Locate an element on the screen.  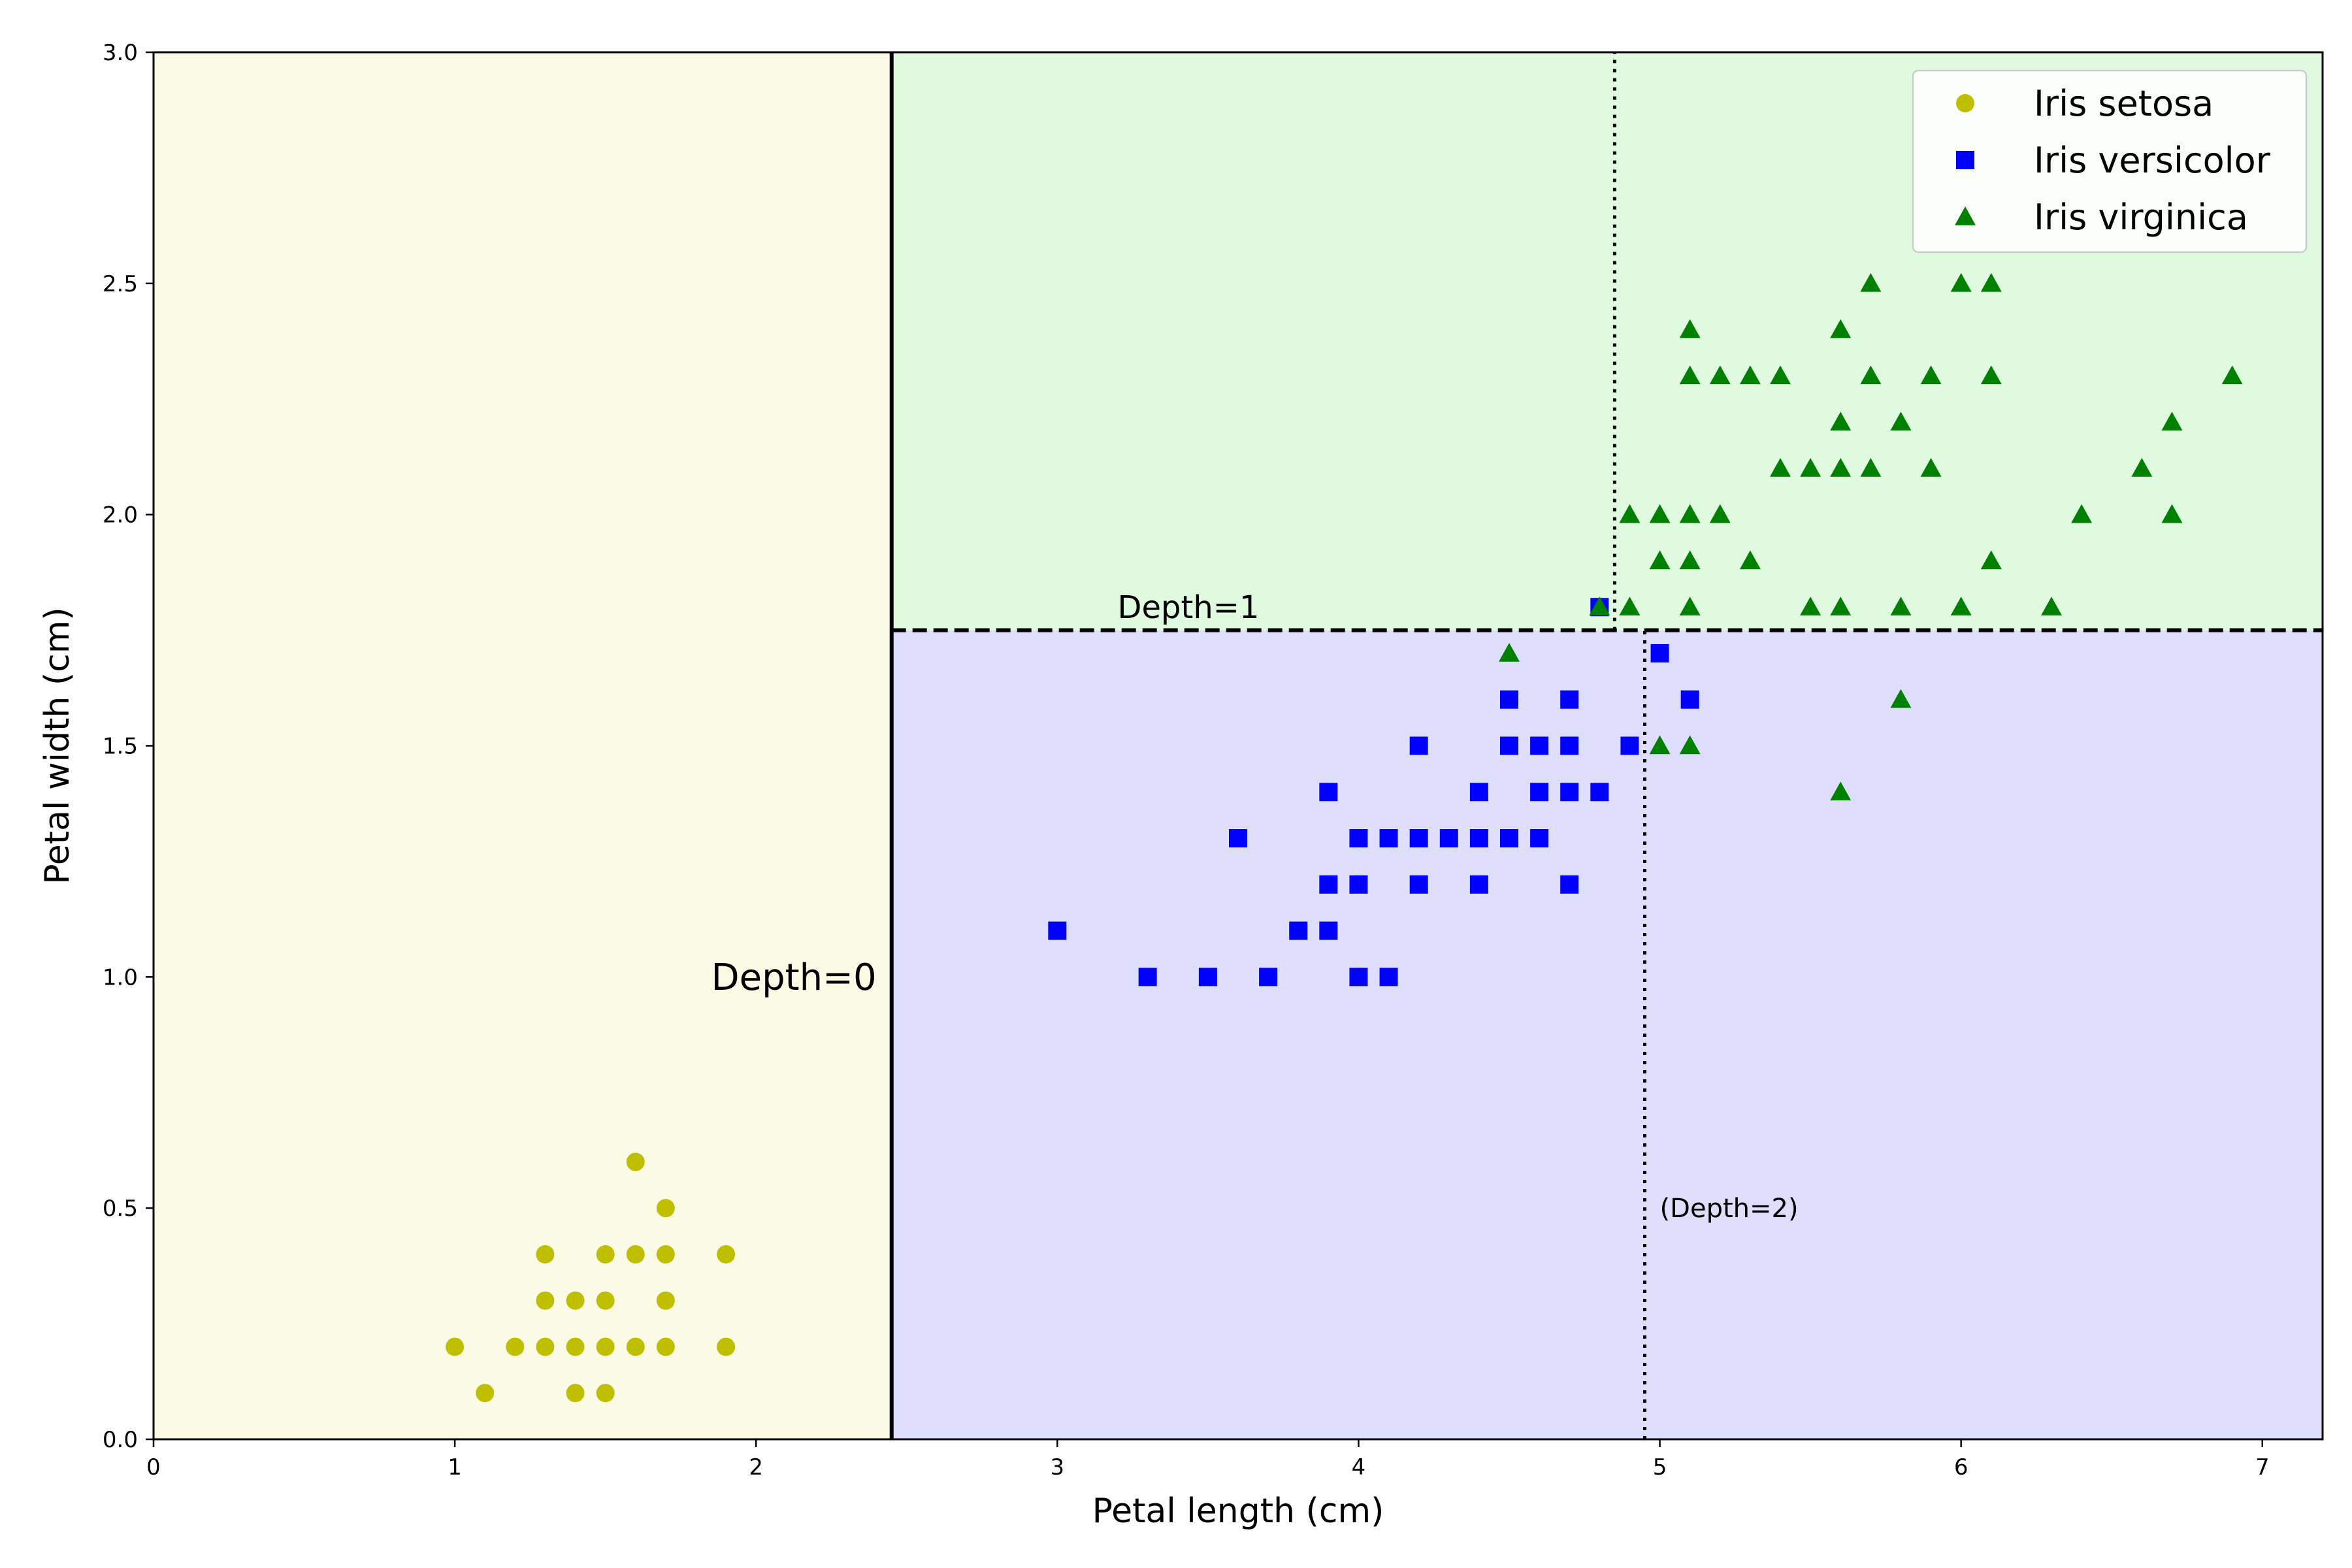
depth-annotation: Depth=1 is located at coordinates (1189, 607).